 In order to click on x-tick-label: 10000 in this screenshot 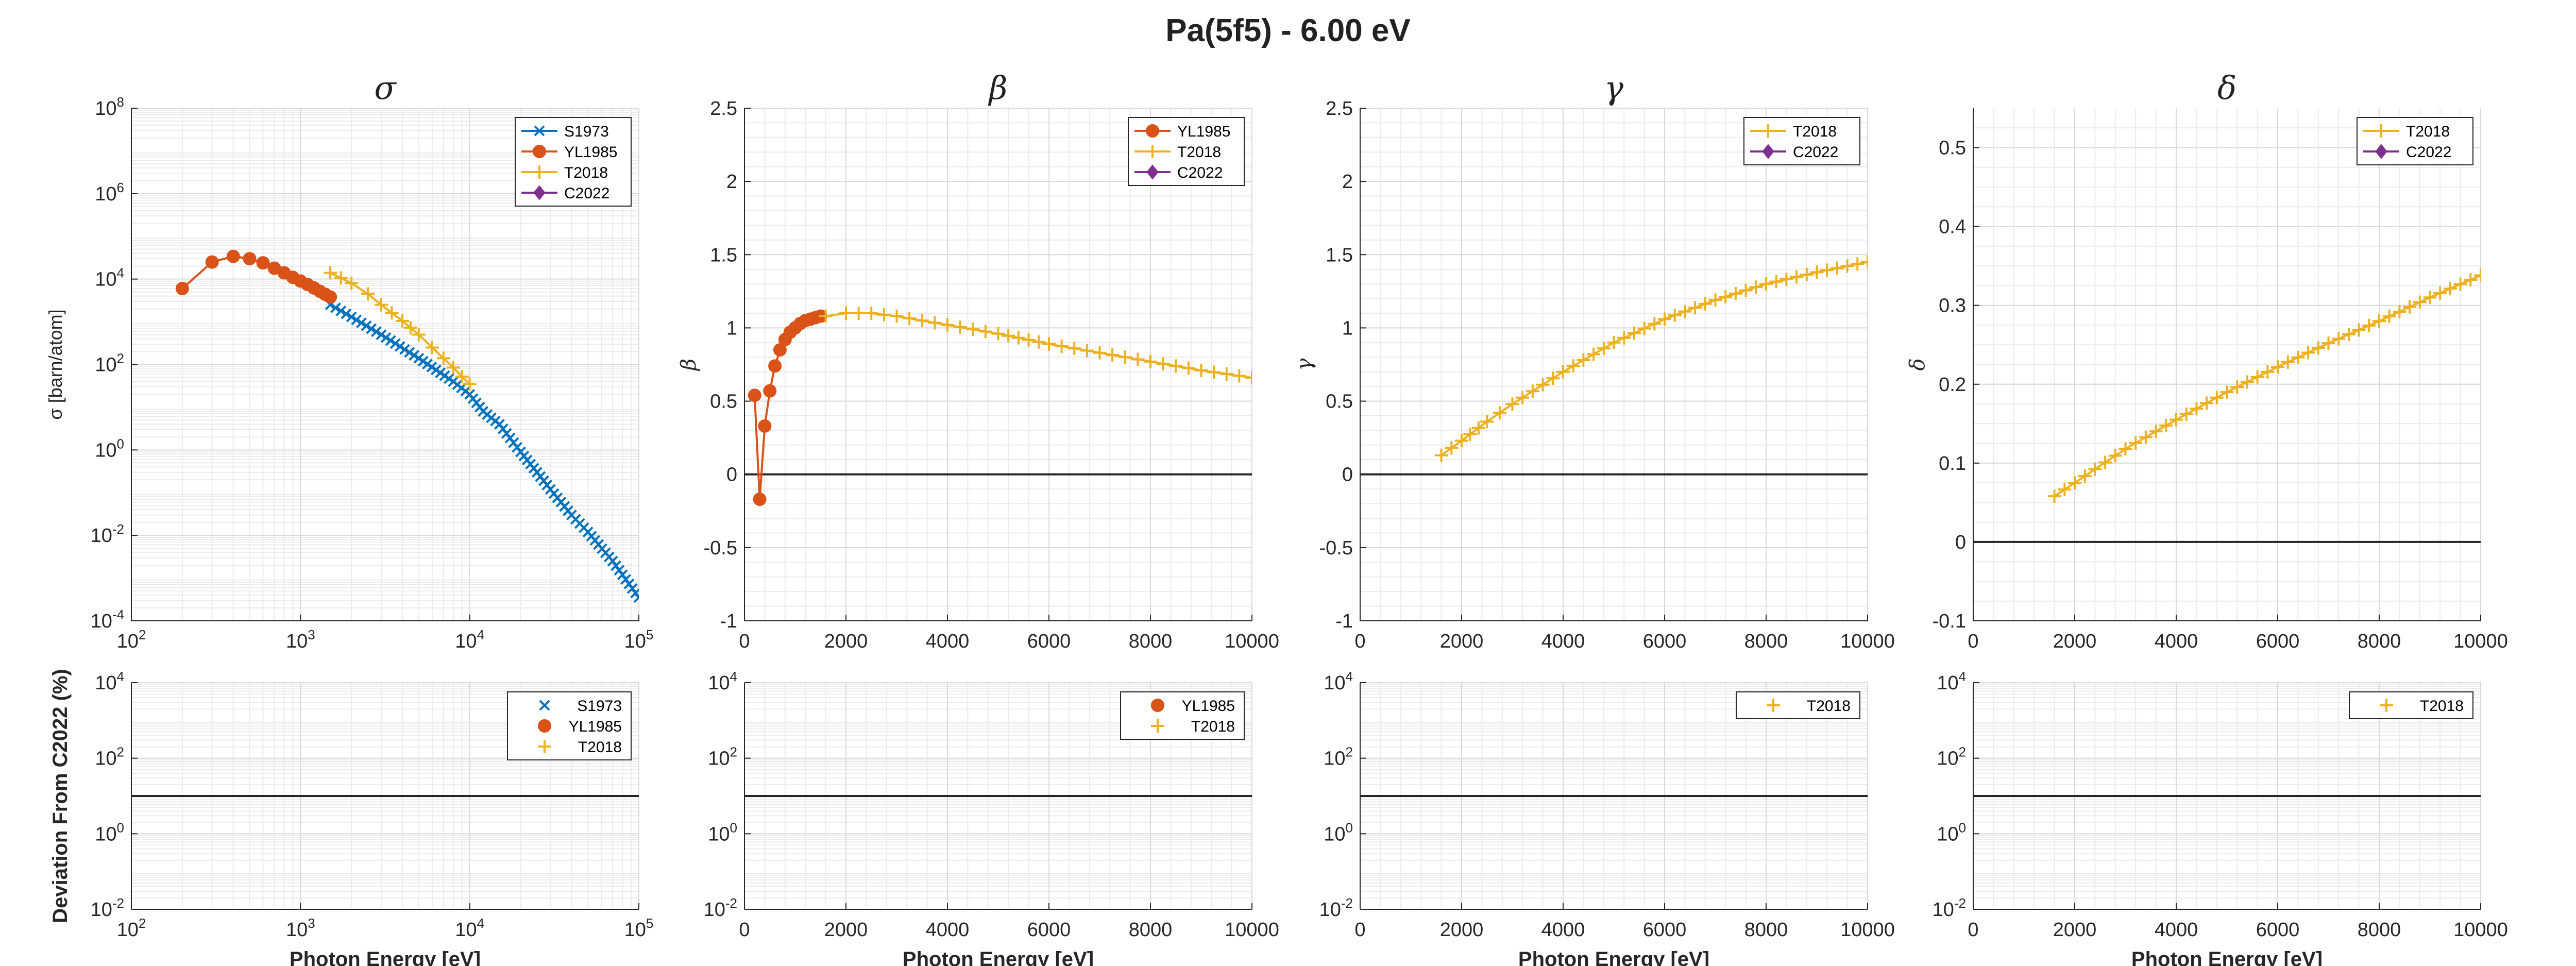, I will do `click(1868, 641)`.